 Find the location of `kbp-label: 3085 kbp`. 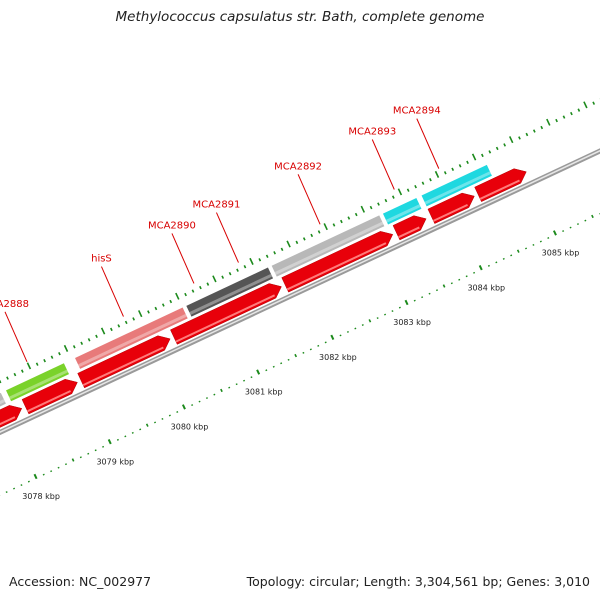

kbp-label: 3085 kbp is located at coordinates (561, 252).